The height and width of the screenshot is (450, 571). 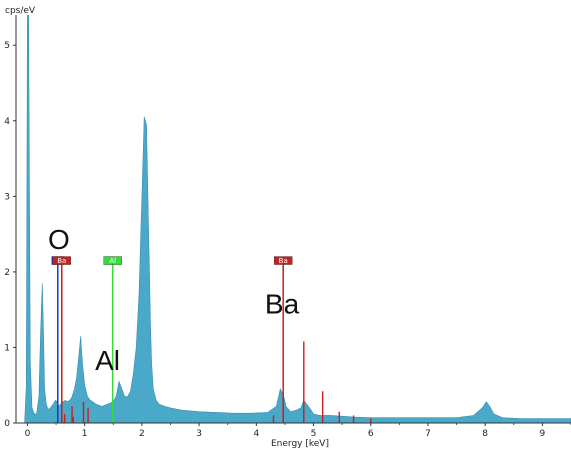 I want to click on x-tick-label: 1, so click(x=85, y=434).